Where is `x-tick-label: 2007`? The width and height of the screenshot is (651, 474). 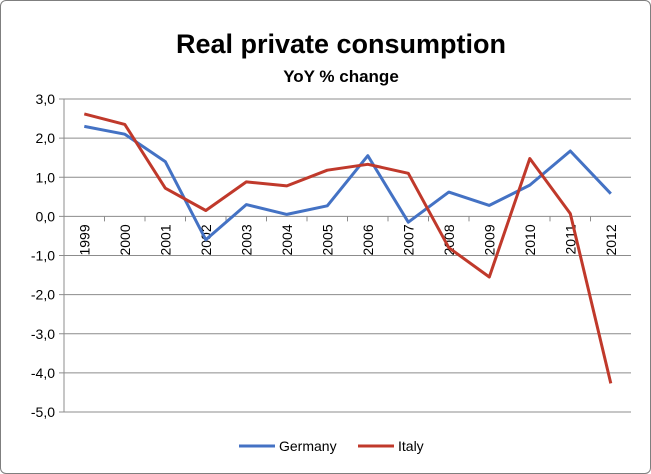 x-tick-label: 2007 is located at coordinates (408, 239).